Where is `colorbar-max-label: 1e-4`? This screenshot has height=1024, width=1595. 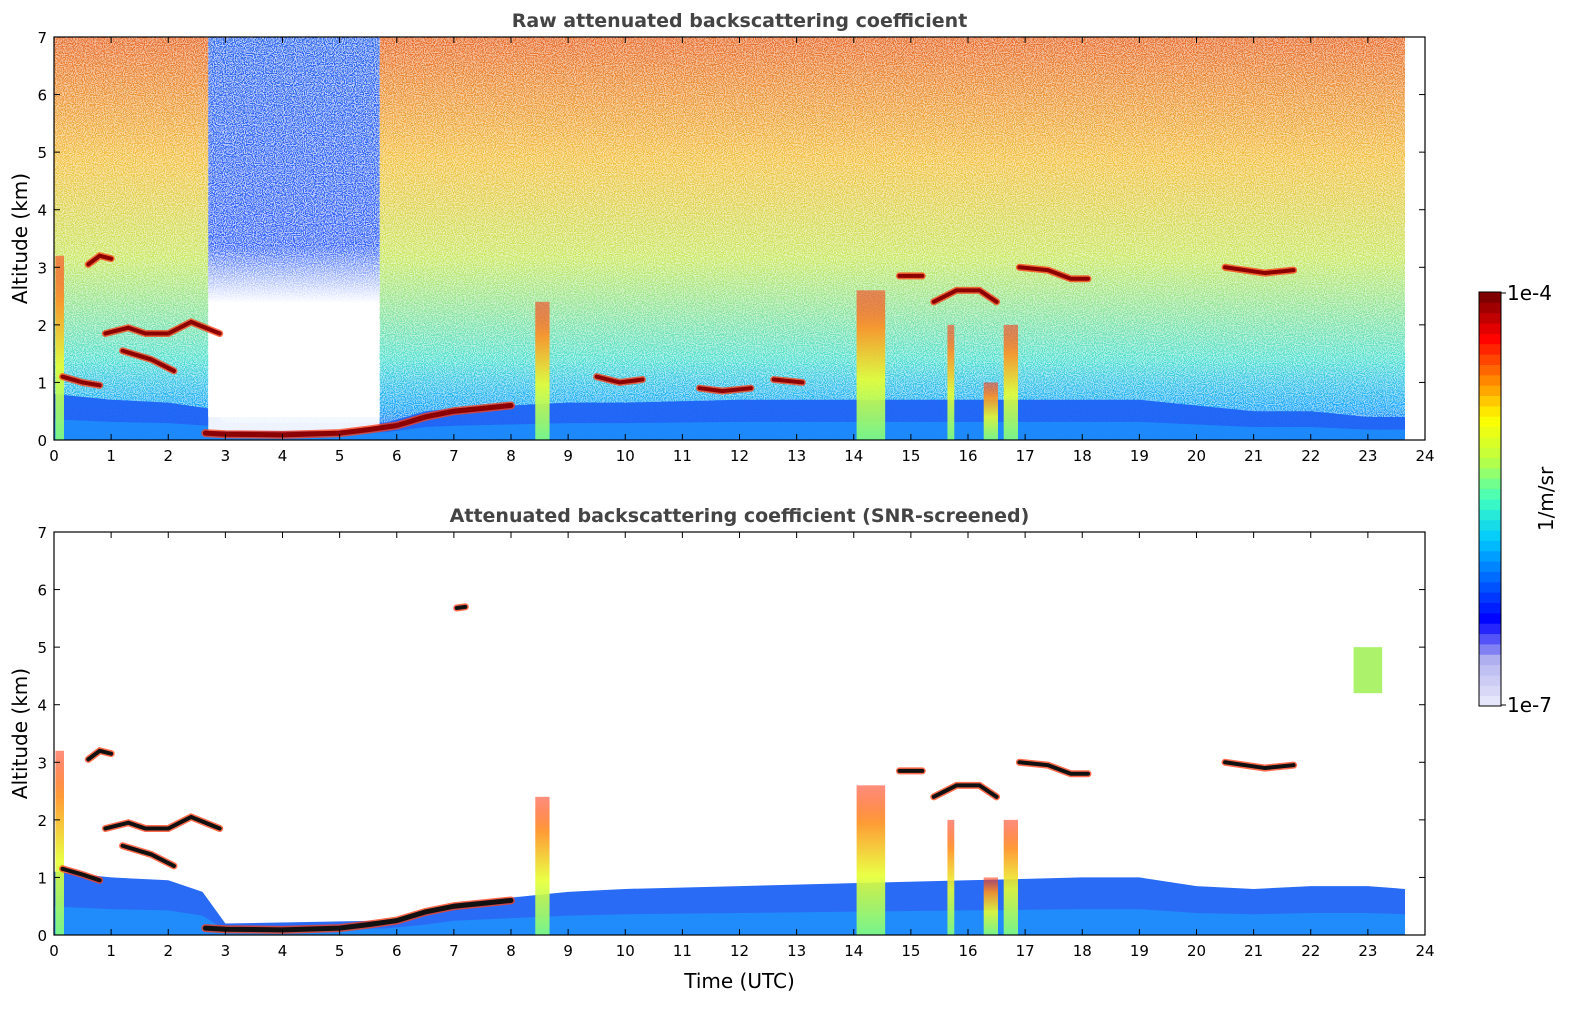 colorbar-max-label: 1e-4 is located at coordinates (1529, 293).